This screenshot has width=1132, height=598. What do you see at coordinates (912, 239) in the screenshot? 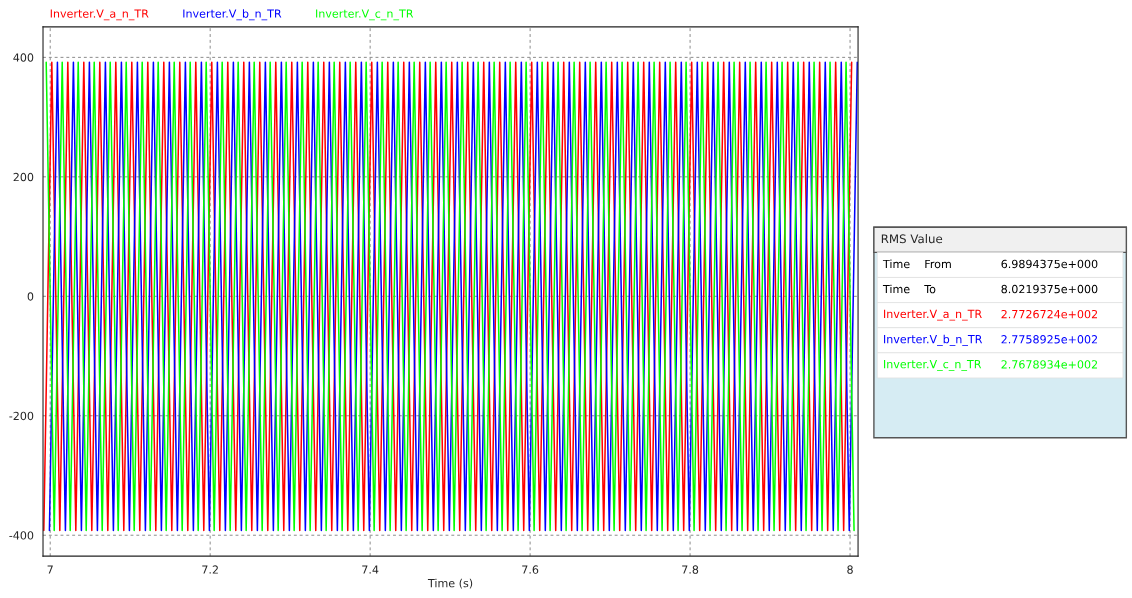
I see `text: RMS Value` at bounding box center [912, 239].